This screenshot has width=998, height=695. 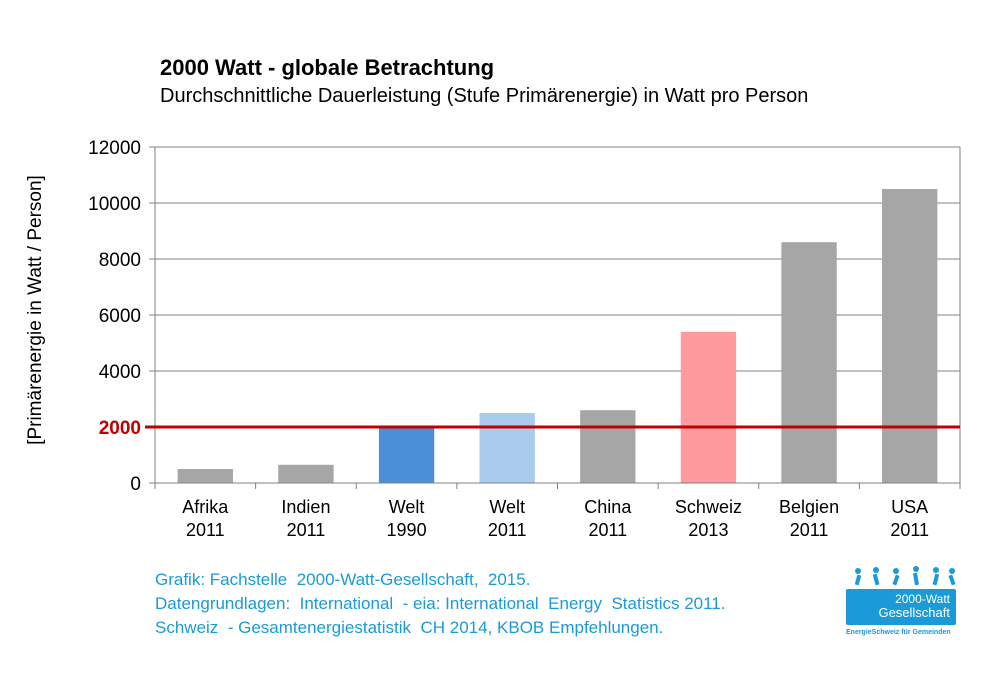 I want to click on x-tick-label: China, so click(x=608, y=507).